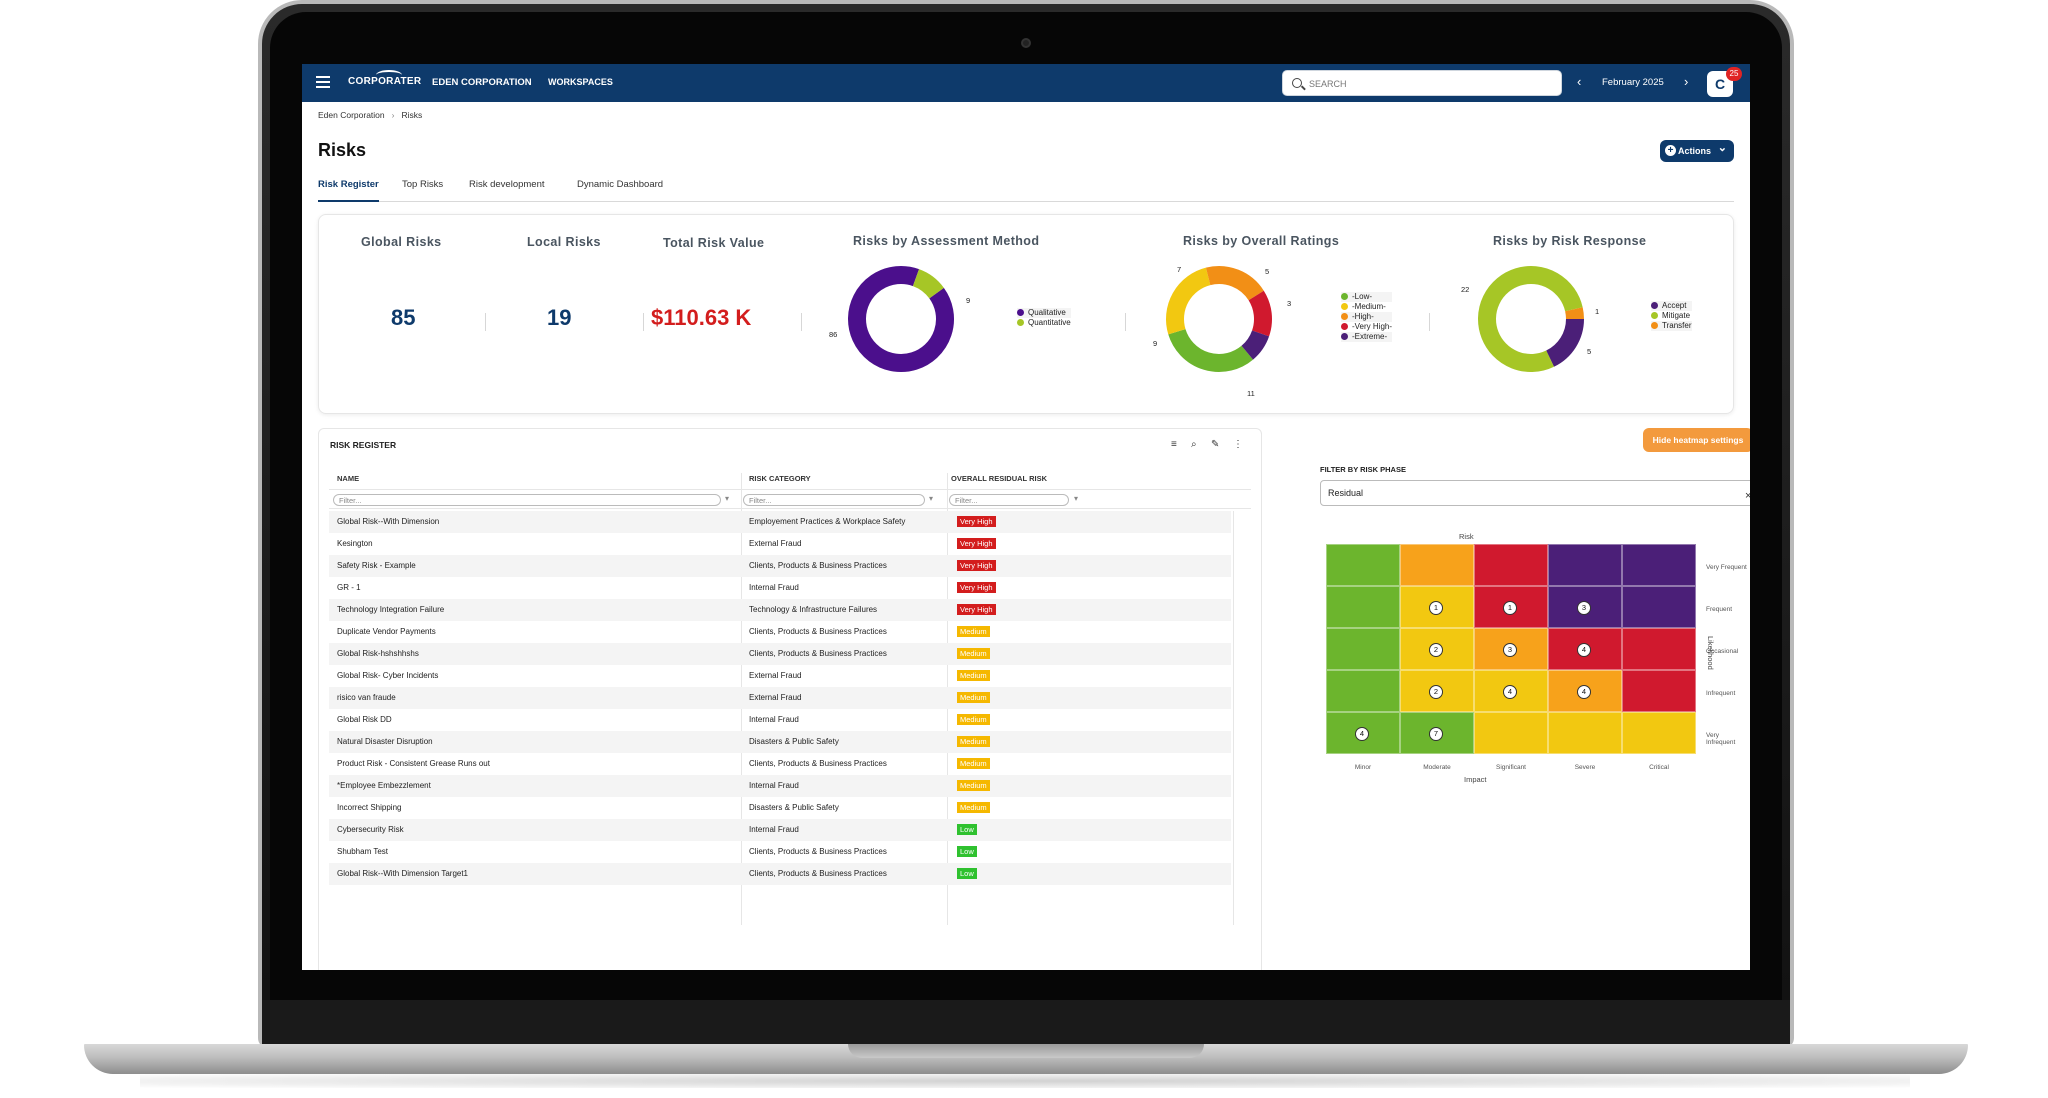 Image resolution: width=2048 pixels, height=1098 pixels. Describe the element at coordinates (1044, 323) in the screenshot. I see `legend-item: Quantitative` at that location.